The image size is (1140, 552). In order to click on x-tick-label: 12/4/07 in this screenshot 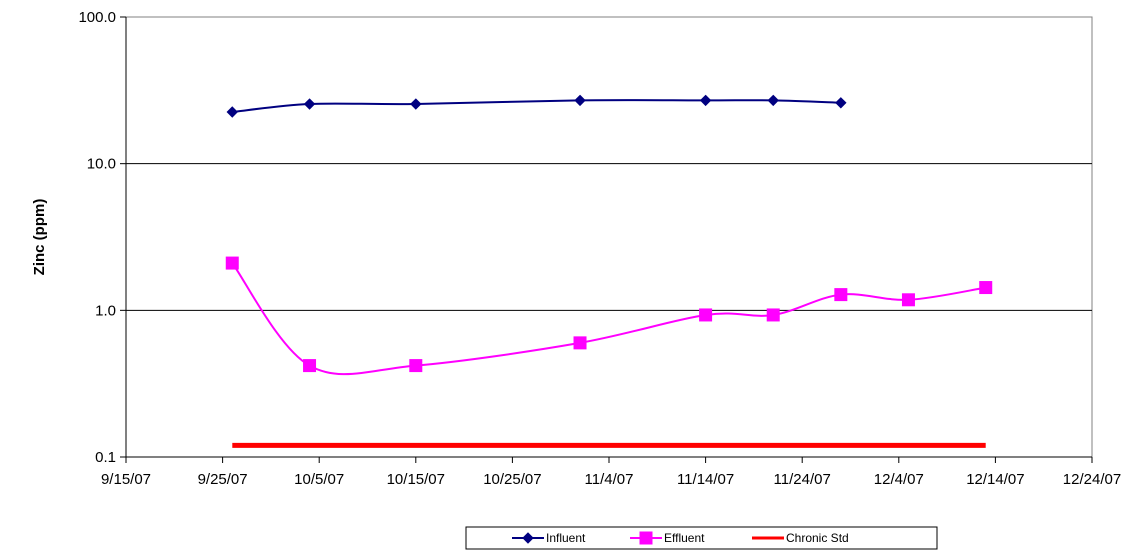, I will do `click(899, 479)`.